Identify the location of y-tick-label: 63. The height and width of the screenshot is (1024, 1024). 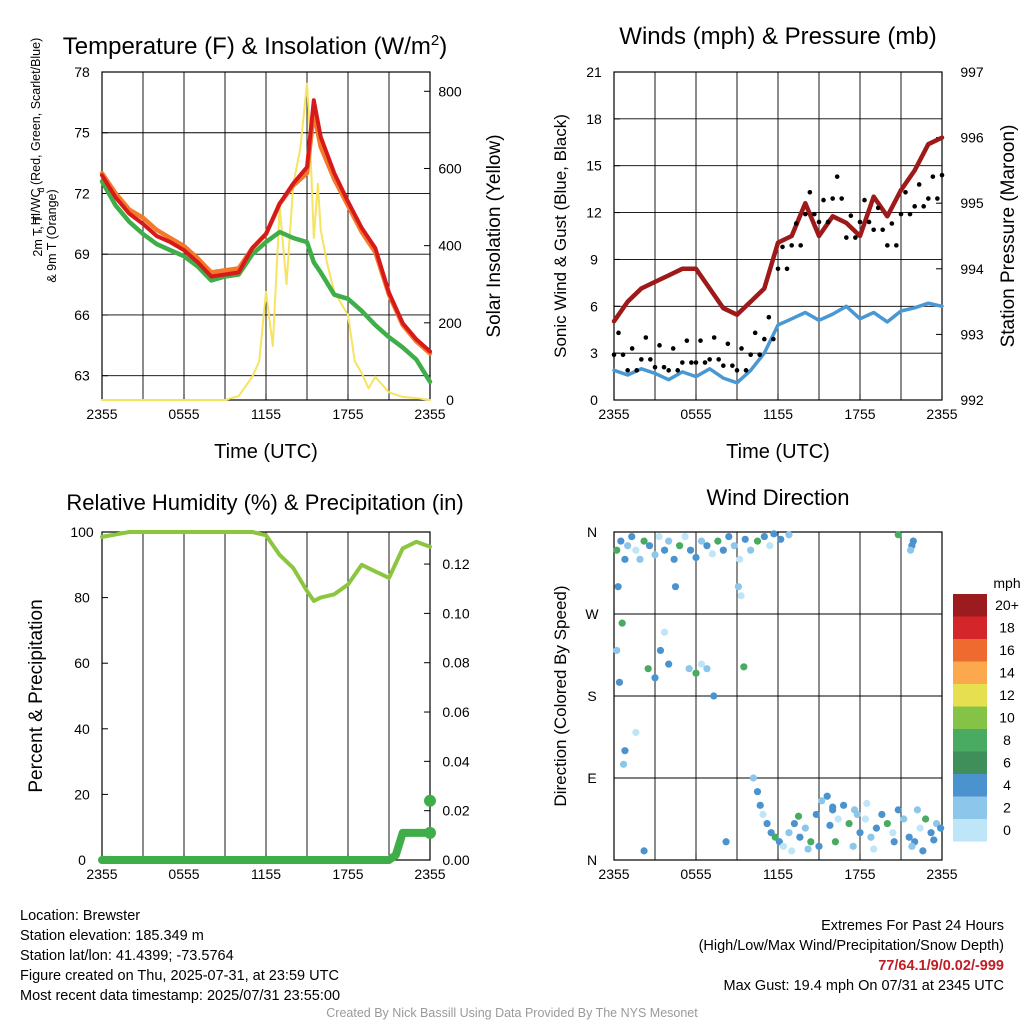
(82, 376).